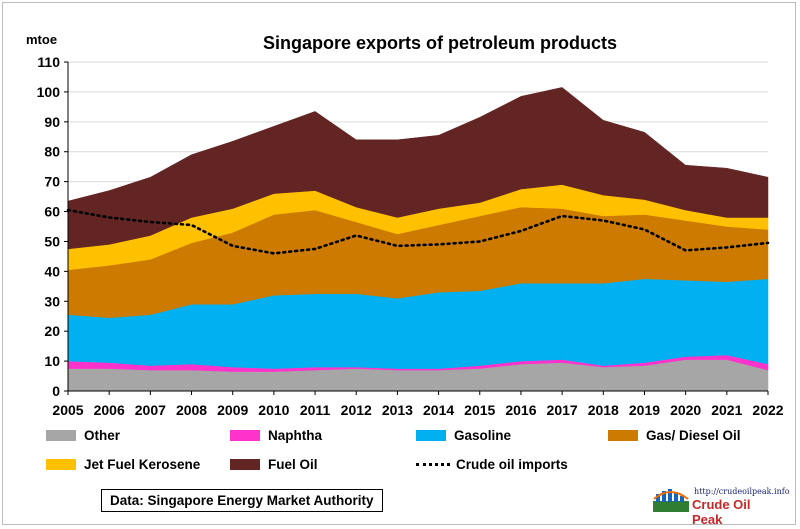 The height and width of the screenshot is (529, 800). Describe the element at coordinates (52, 241) in the screenshot. I see `y-tick-label-50: 50` at that location.